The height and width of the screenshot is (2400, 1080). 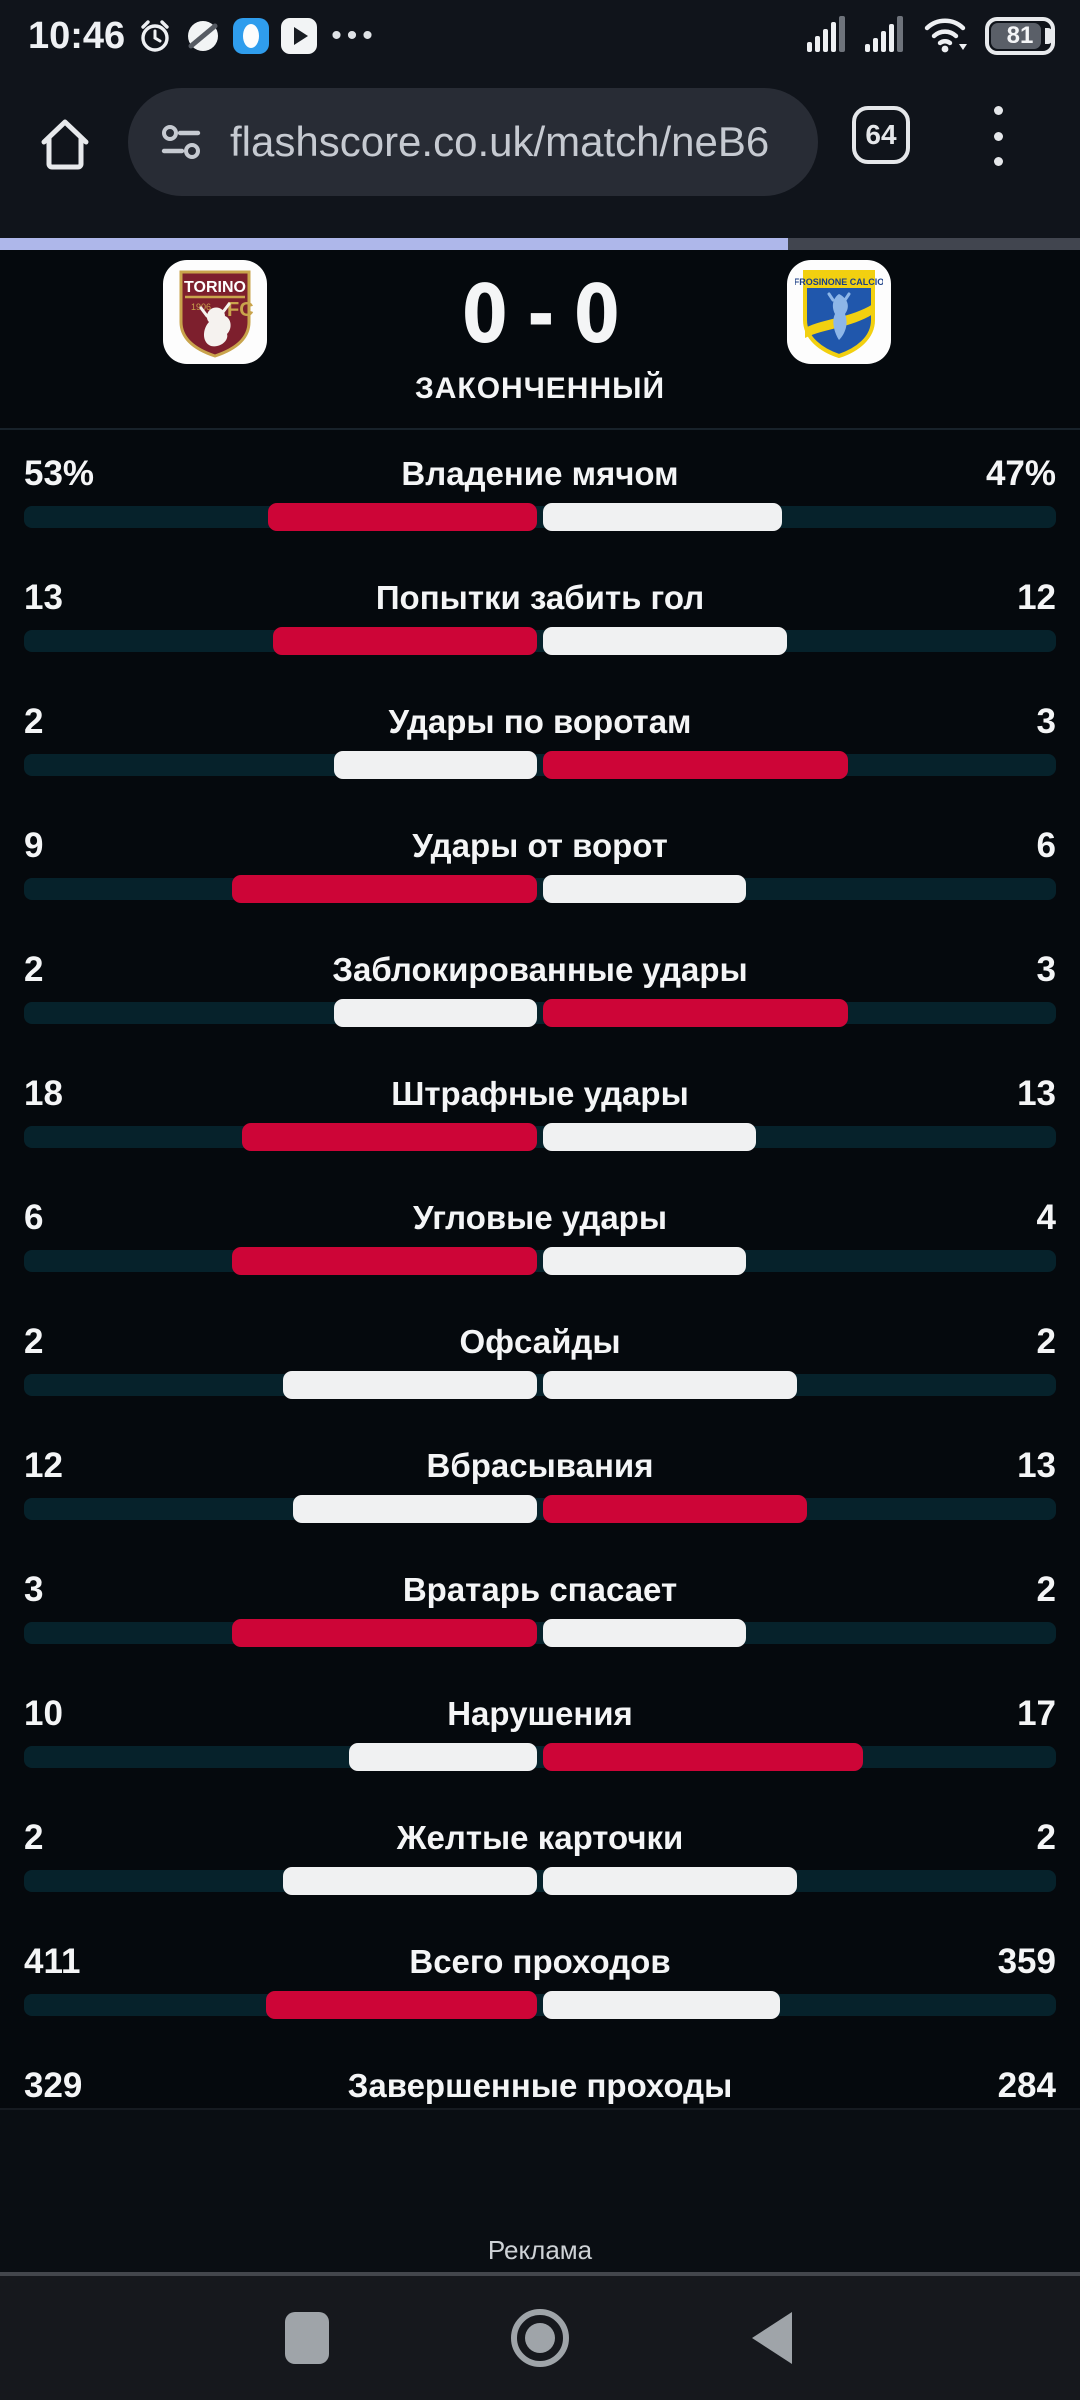 What do you see at coordinates (540, 1217) in the screenshot?
I see `stat-label: Угловые удары` at bounding box center [540, 1217].